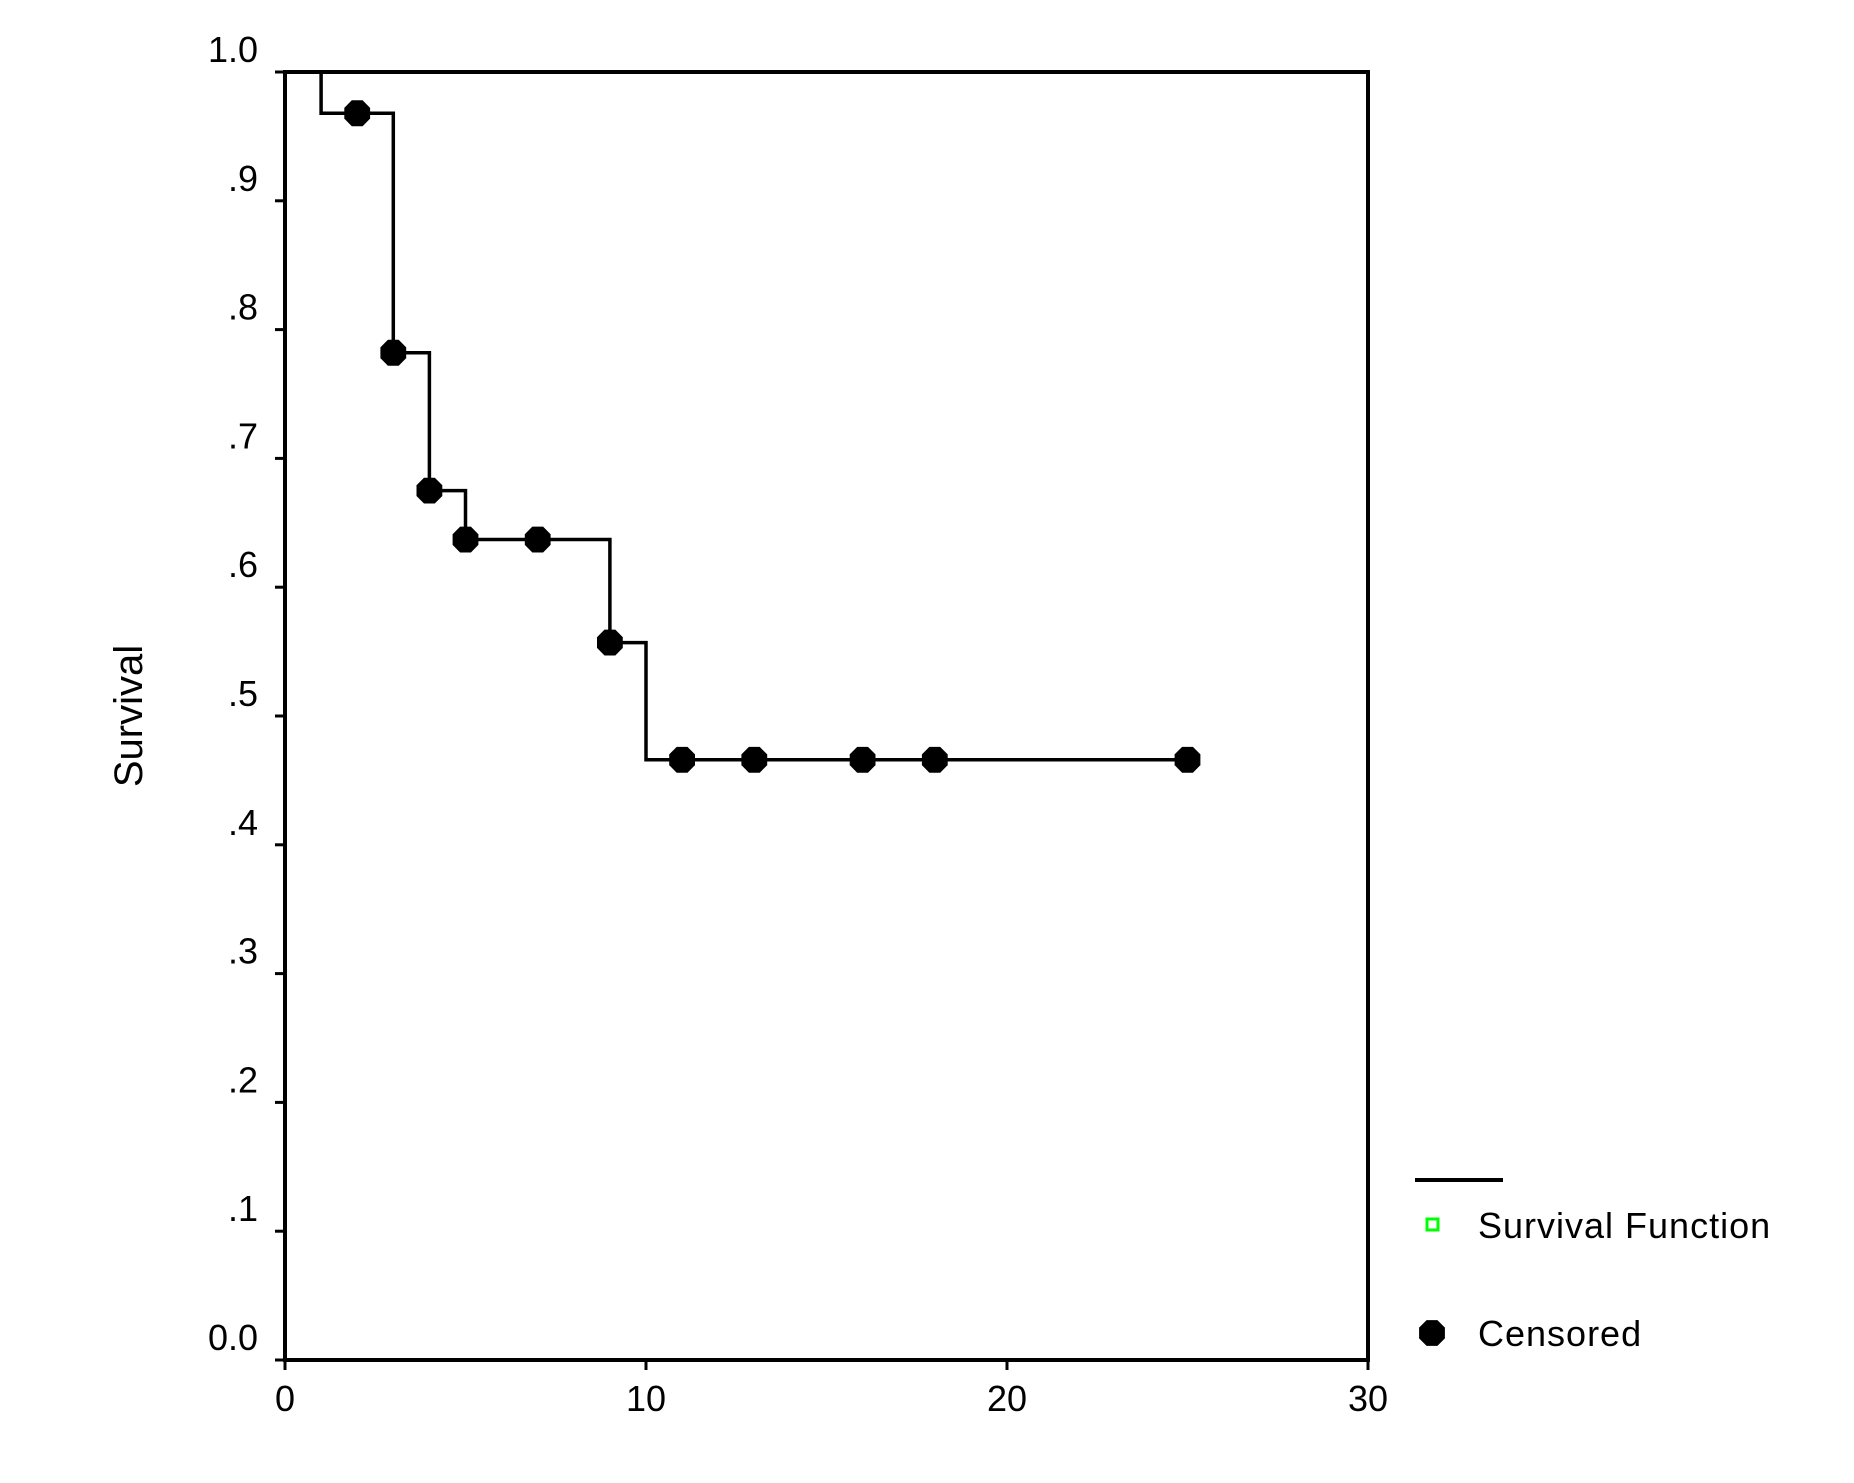 The height and width of the screenshot is (1483, 1854). I want to click on censored-legend-icon, so click(1432, 1333).